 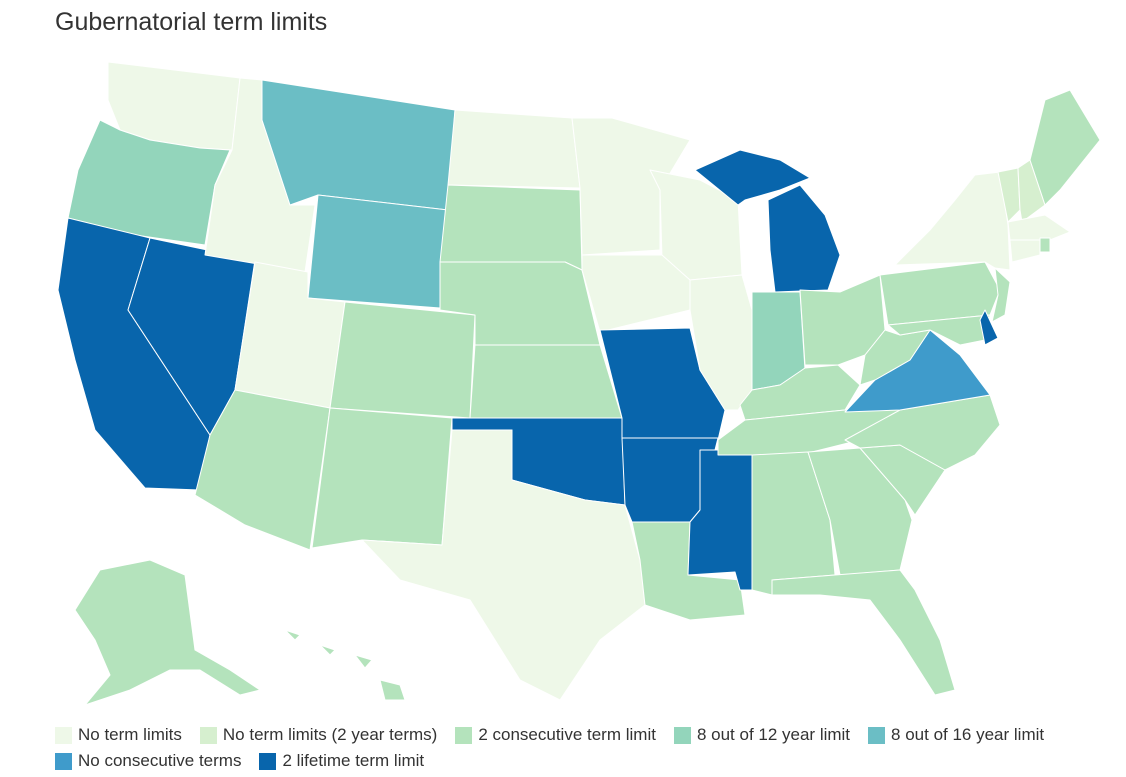 What do you see at coordinates (546, 381) in the screenshot?
I see `state-ks` at bounding box center [546, 381].